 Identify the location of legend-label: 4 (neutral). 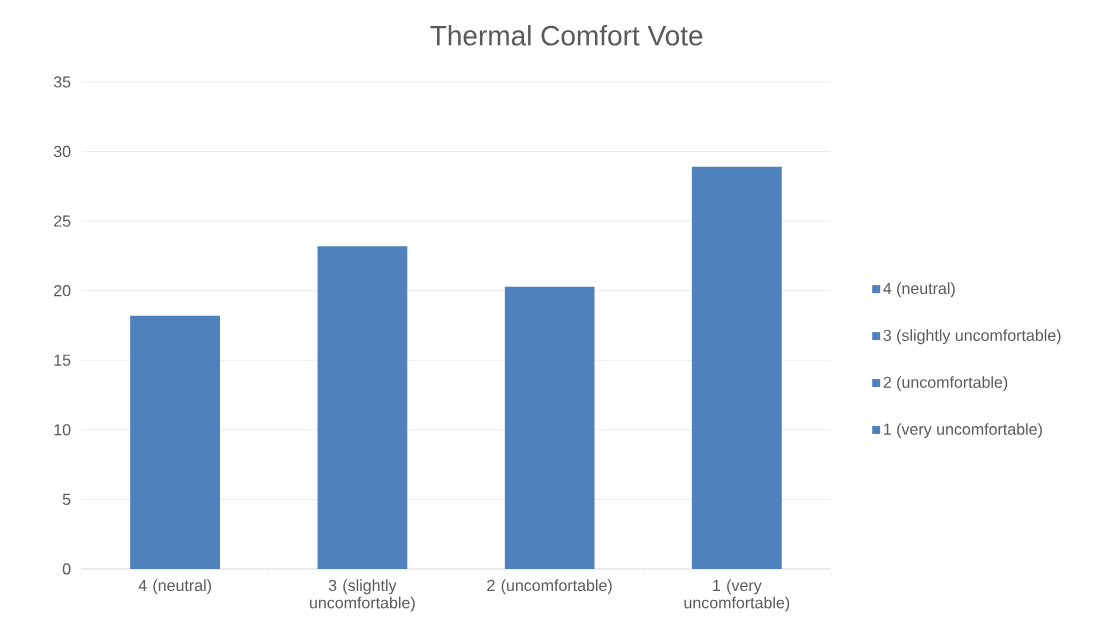
(919, 290).